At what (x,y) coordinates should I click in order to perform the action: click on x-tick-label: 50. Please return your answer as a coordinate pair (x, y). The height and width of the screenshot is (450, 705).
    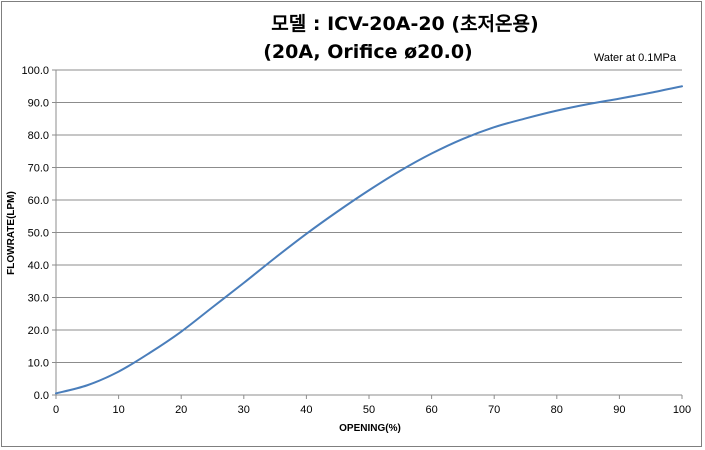
    Looking at the image, I should click on (369, 410).